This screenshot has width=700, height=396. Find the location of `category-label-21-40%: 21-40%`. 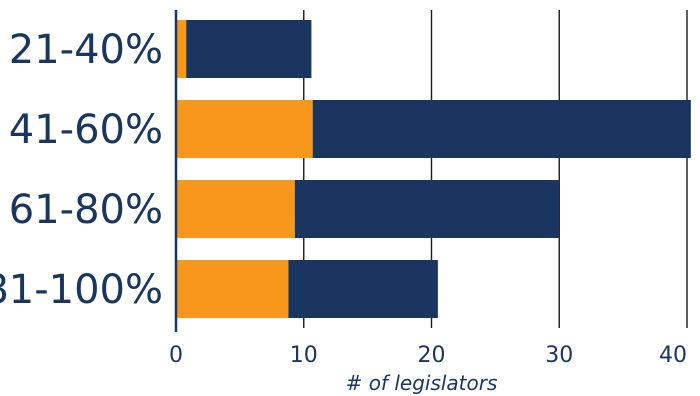

category-label-21-40%: 21-40% is located at coordinates (86, 50).